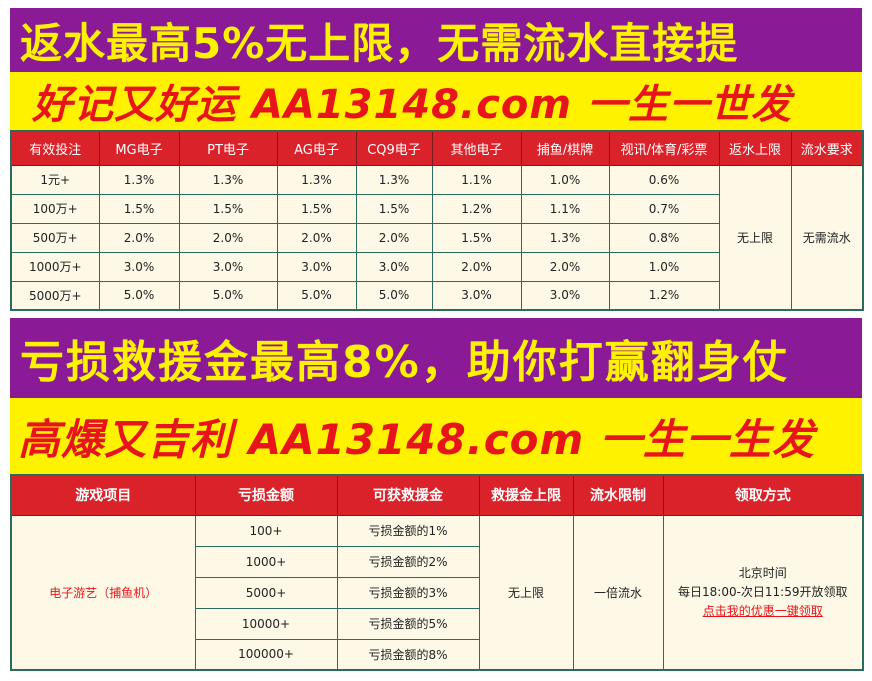 This screenshot has width=872, height=681. Describe the element at coordinates (526, 495) in the screenshot. I see `rescue-header-cap: 救援金上限` at that location.